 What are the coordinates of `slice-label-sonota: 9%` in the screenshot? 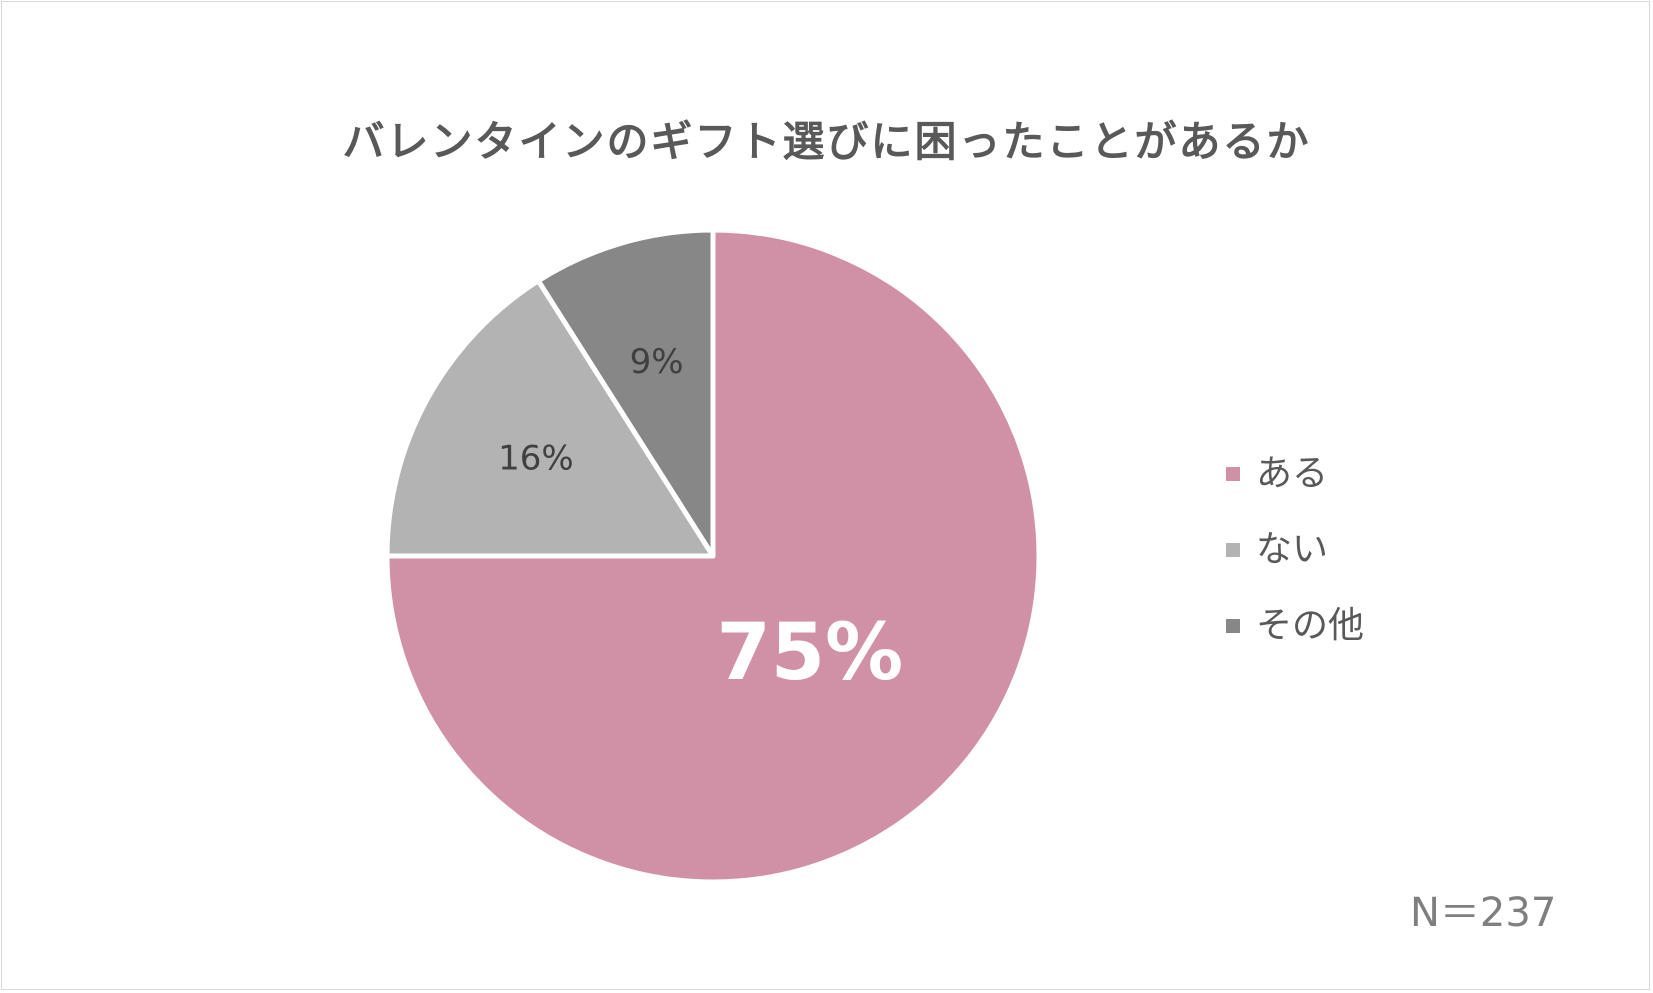 It's located at (657, 362).